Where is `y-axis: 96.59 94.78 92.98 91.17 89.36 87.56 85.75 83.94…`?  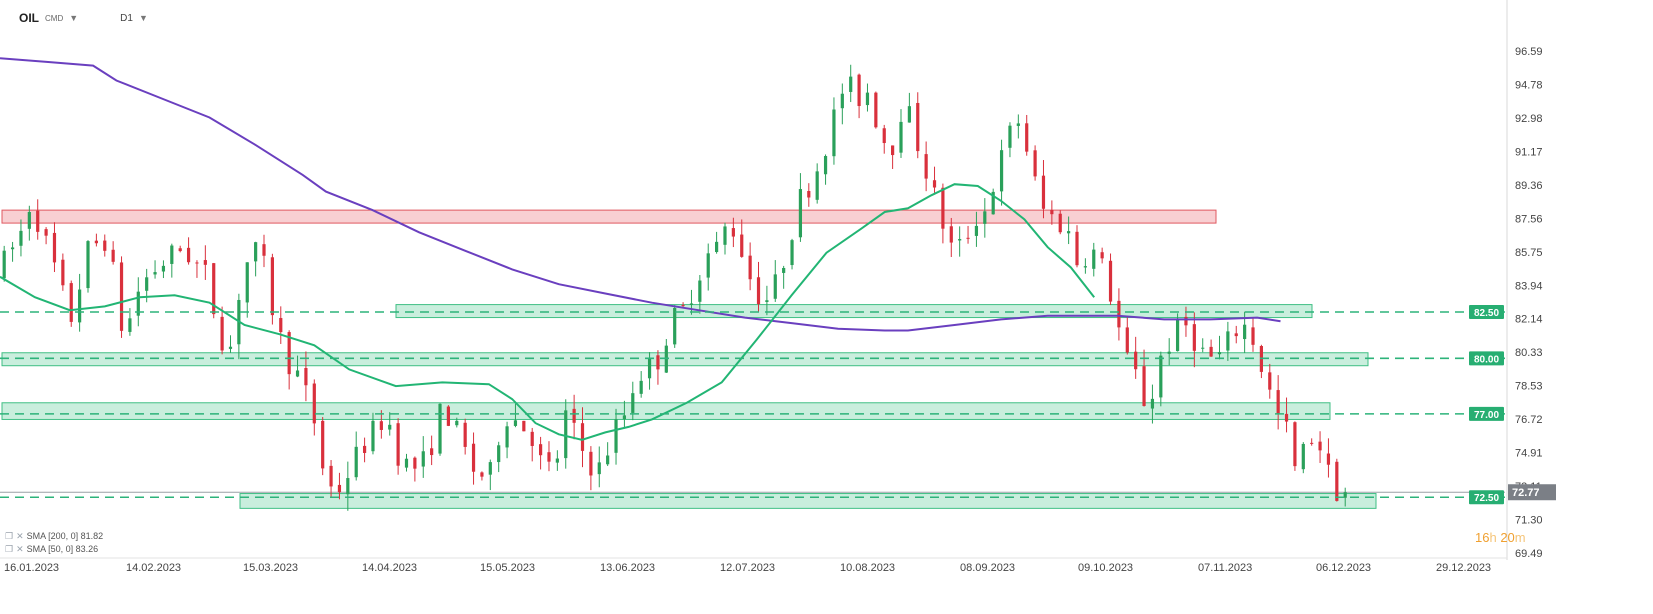 y-axis: 96.59 94.78 92.98 91.17 89.36 87.56 85.75 83.94… is located at coordinates (1531, 280).